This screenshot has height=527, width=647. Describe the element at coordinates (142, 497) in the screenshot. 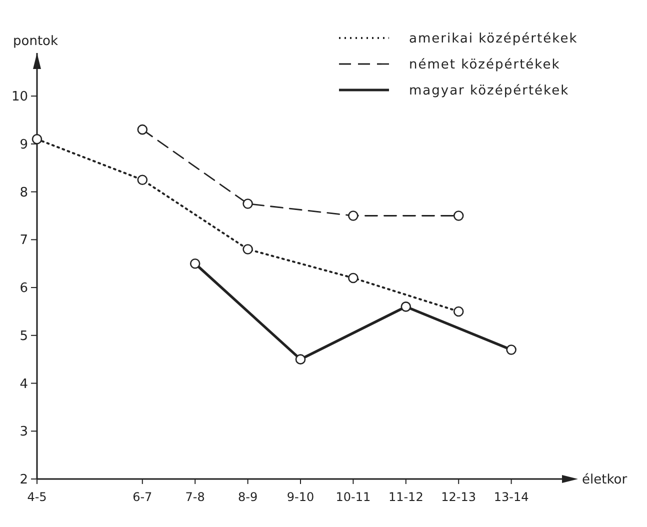

I see `x-tick-label: 6-7` at that location.